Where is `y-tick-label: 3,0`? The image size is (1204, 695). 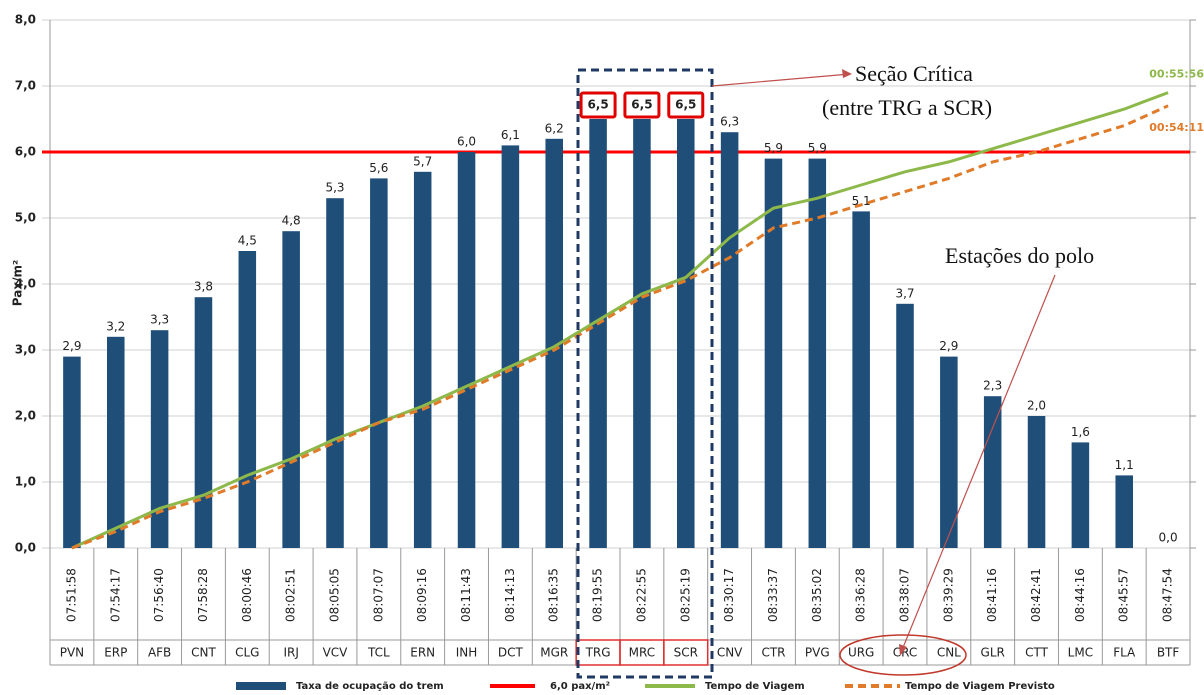
y-tick-label: 3,0 is located at coordinates (25, 350).